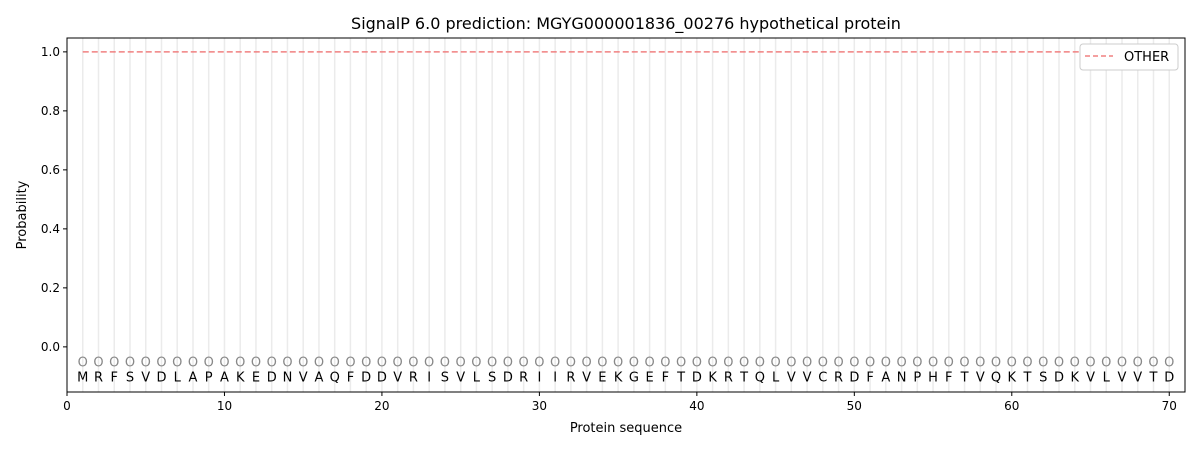  What do you see at coordinates (82, 377) in the screenshot?
I see `residue-label: M` at bounding box center [82, 377].